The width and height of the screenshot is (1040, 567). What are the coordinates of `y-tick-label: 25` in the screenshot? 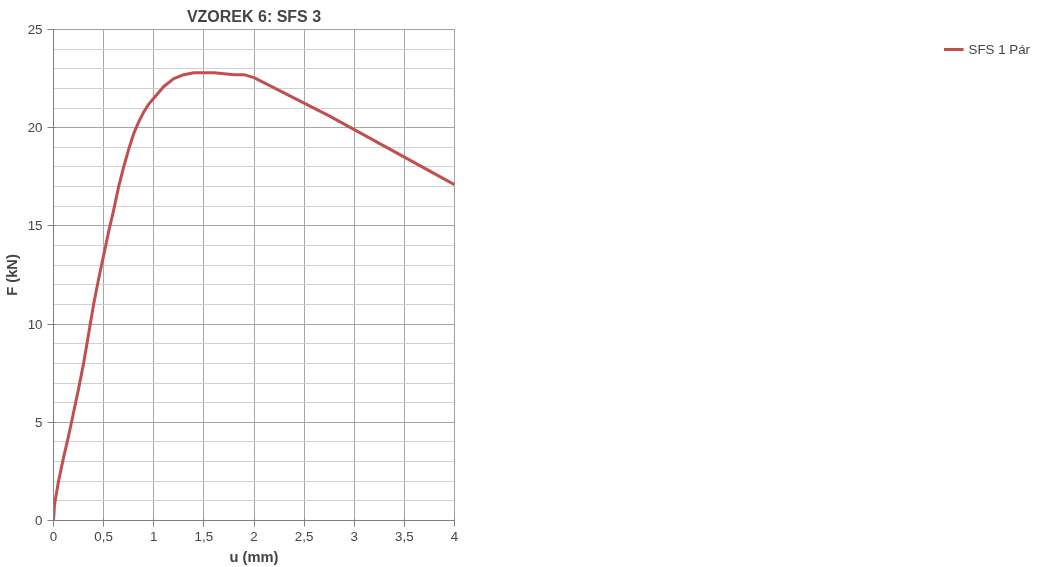 It's located at (35, 29).